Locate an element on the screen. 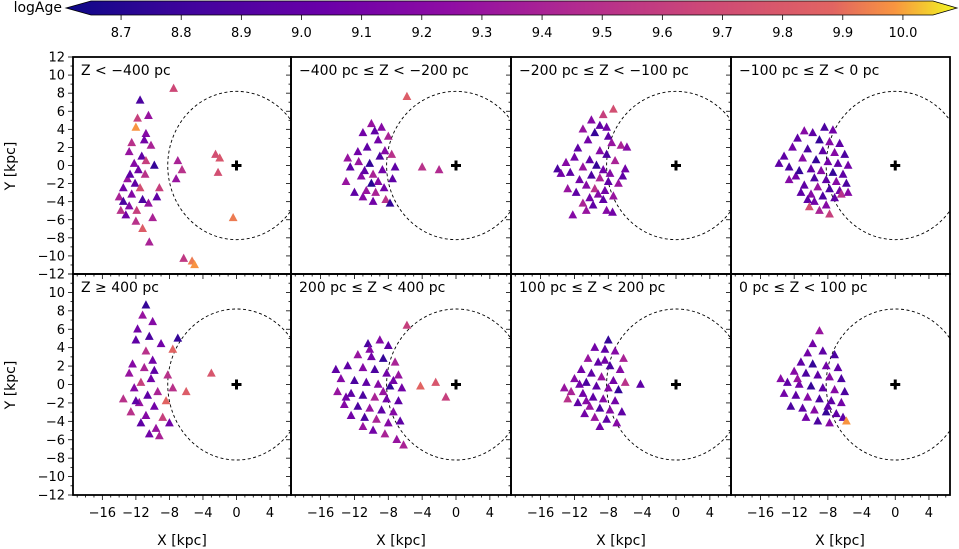 The height and width of the screenshot is (549, 959). colorbar-tick-label: 9.2 is located at coordinates (421, 33).